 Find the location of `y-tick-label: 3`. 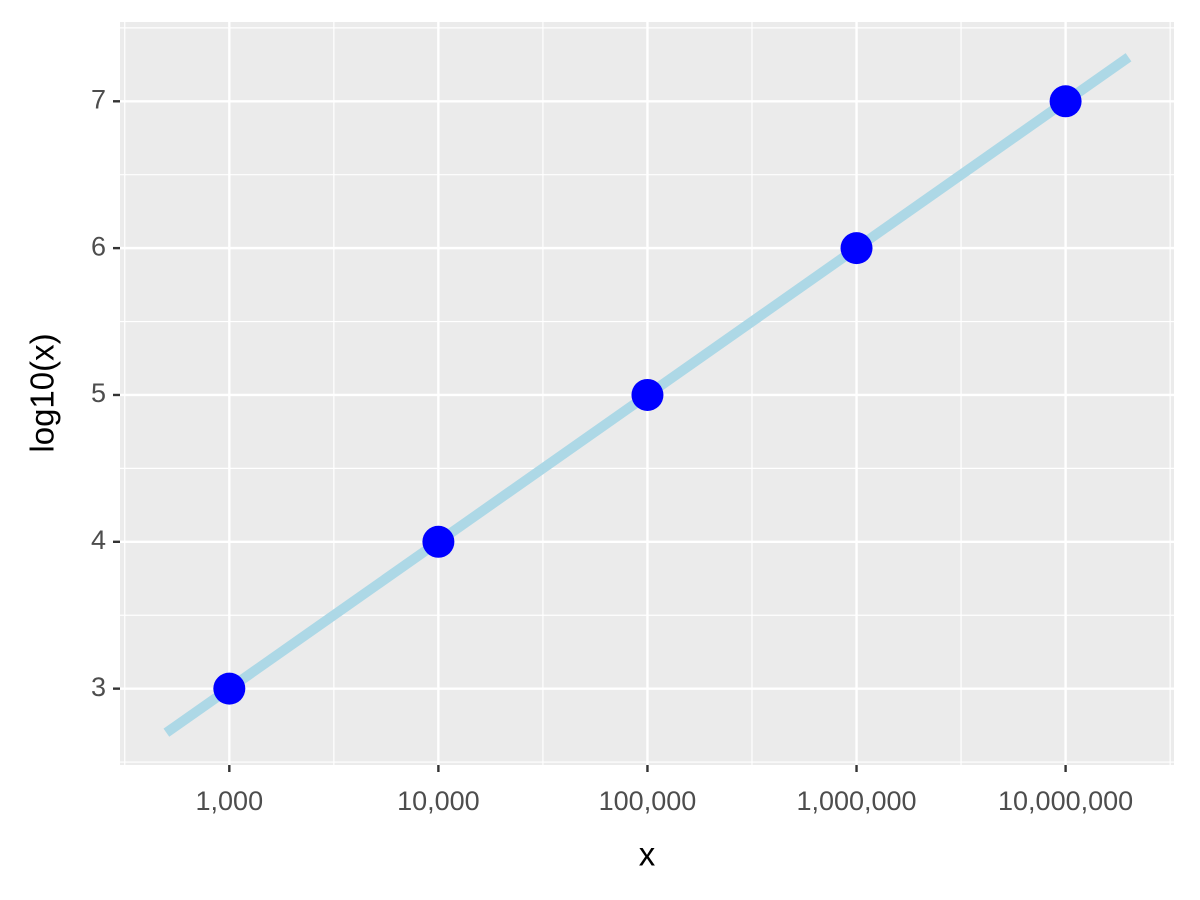

y-tick-label: 3 is located at coordinates (98, 687).